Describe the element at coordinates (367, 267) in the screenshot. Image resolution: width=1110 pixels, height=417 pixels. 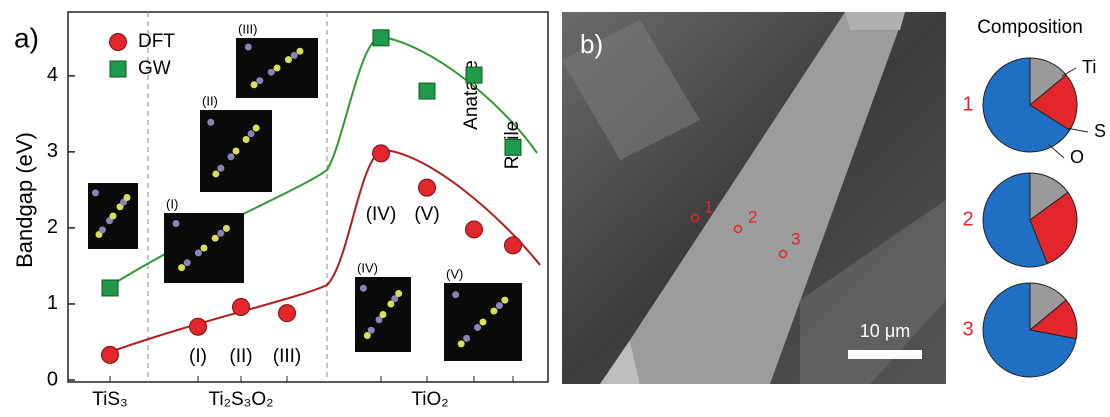
I see `inset-label: (IV)` at that location.